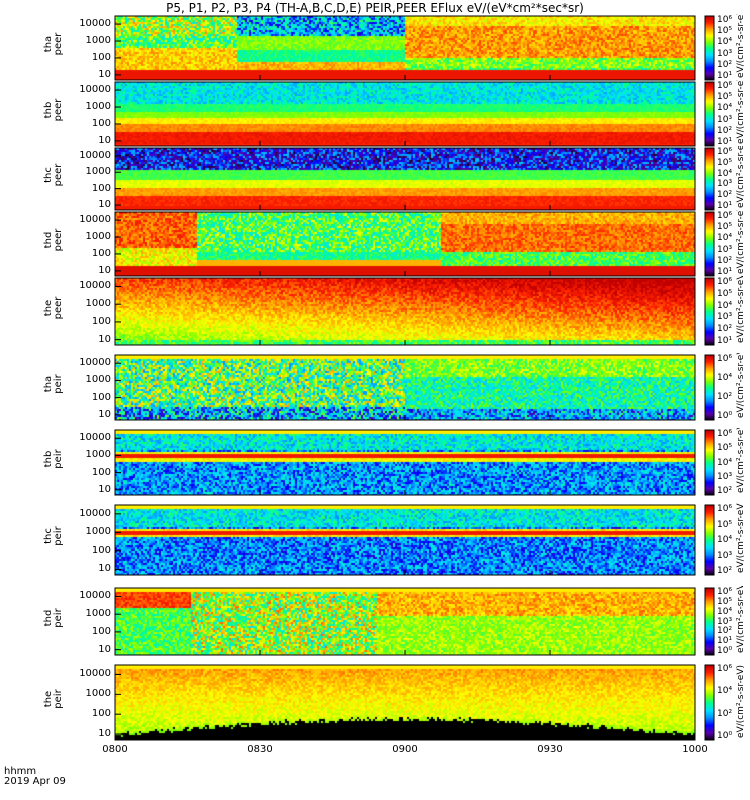 The width and height of the screenshot is (750, 800). I want to click on spectrogram-panel-a-electron, so click(405, 48).